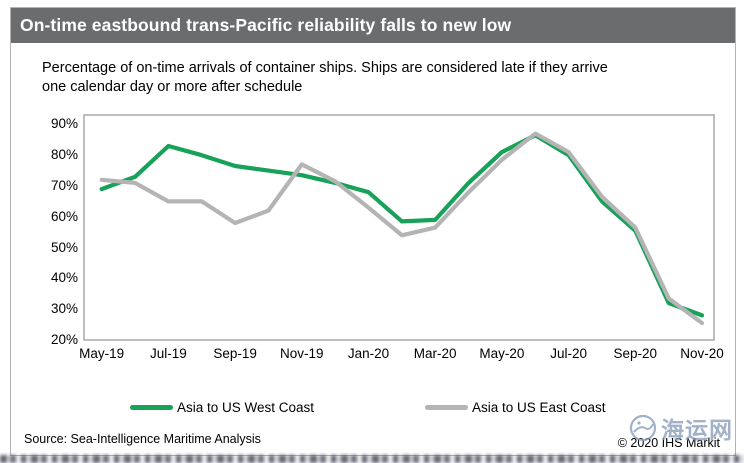  I want to click on y-tick-label: 80%, so click(64, 155).